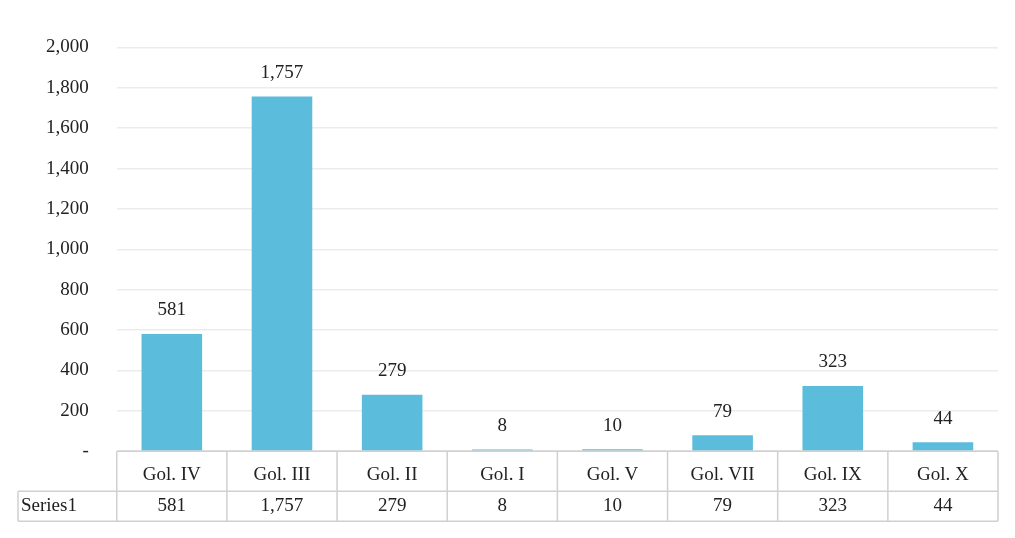  Describe the element at coordinates (723, 410) in the screenshot. I see `text: 79` at that location.